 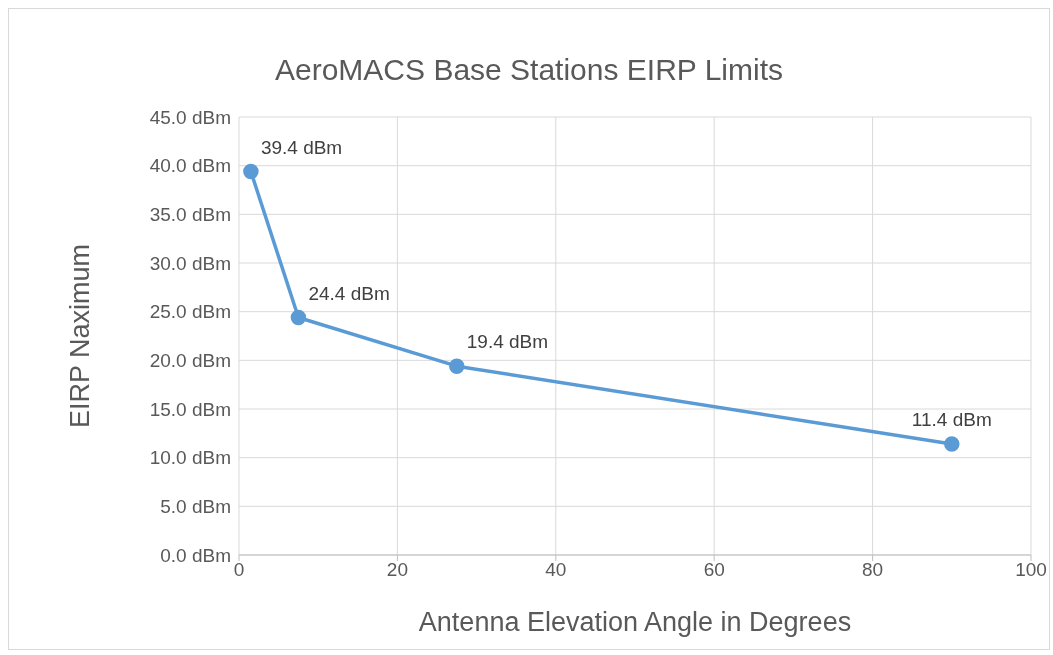 I want to click on data-label: 19.4 dBm, so click(x=507, y=342).